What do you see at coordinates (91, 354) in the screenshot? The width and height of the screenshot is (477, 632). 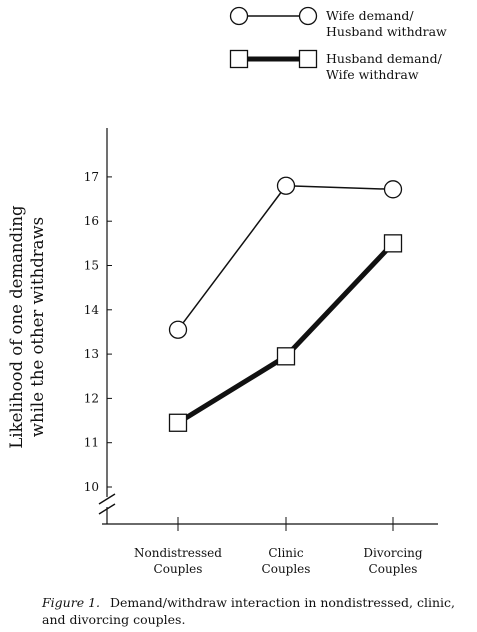 I see `y-tick-label: 13` at bounding box center [91, 354].